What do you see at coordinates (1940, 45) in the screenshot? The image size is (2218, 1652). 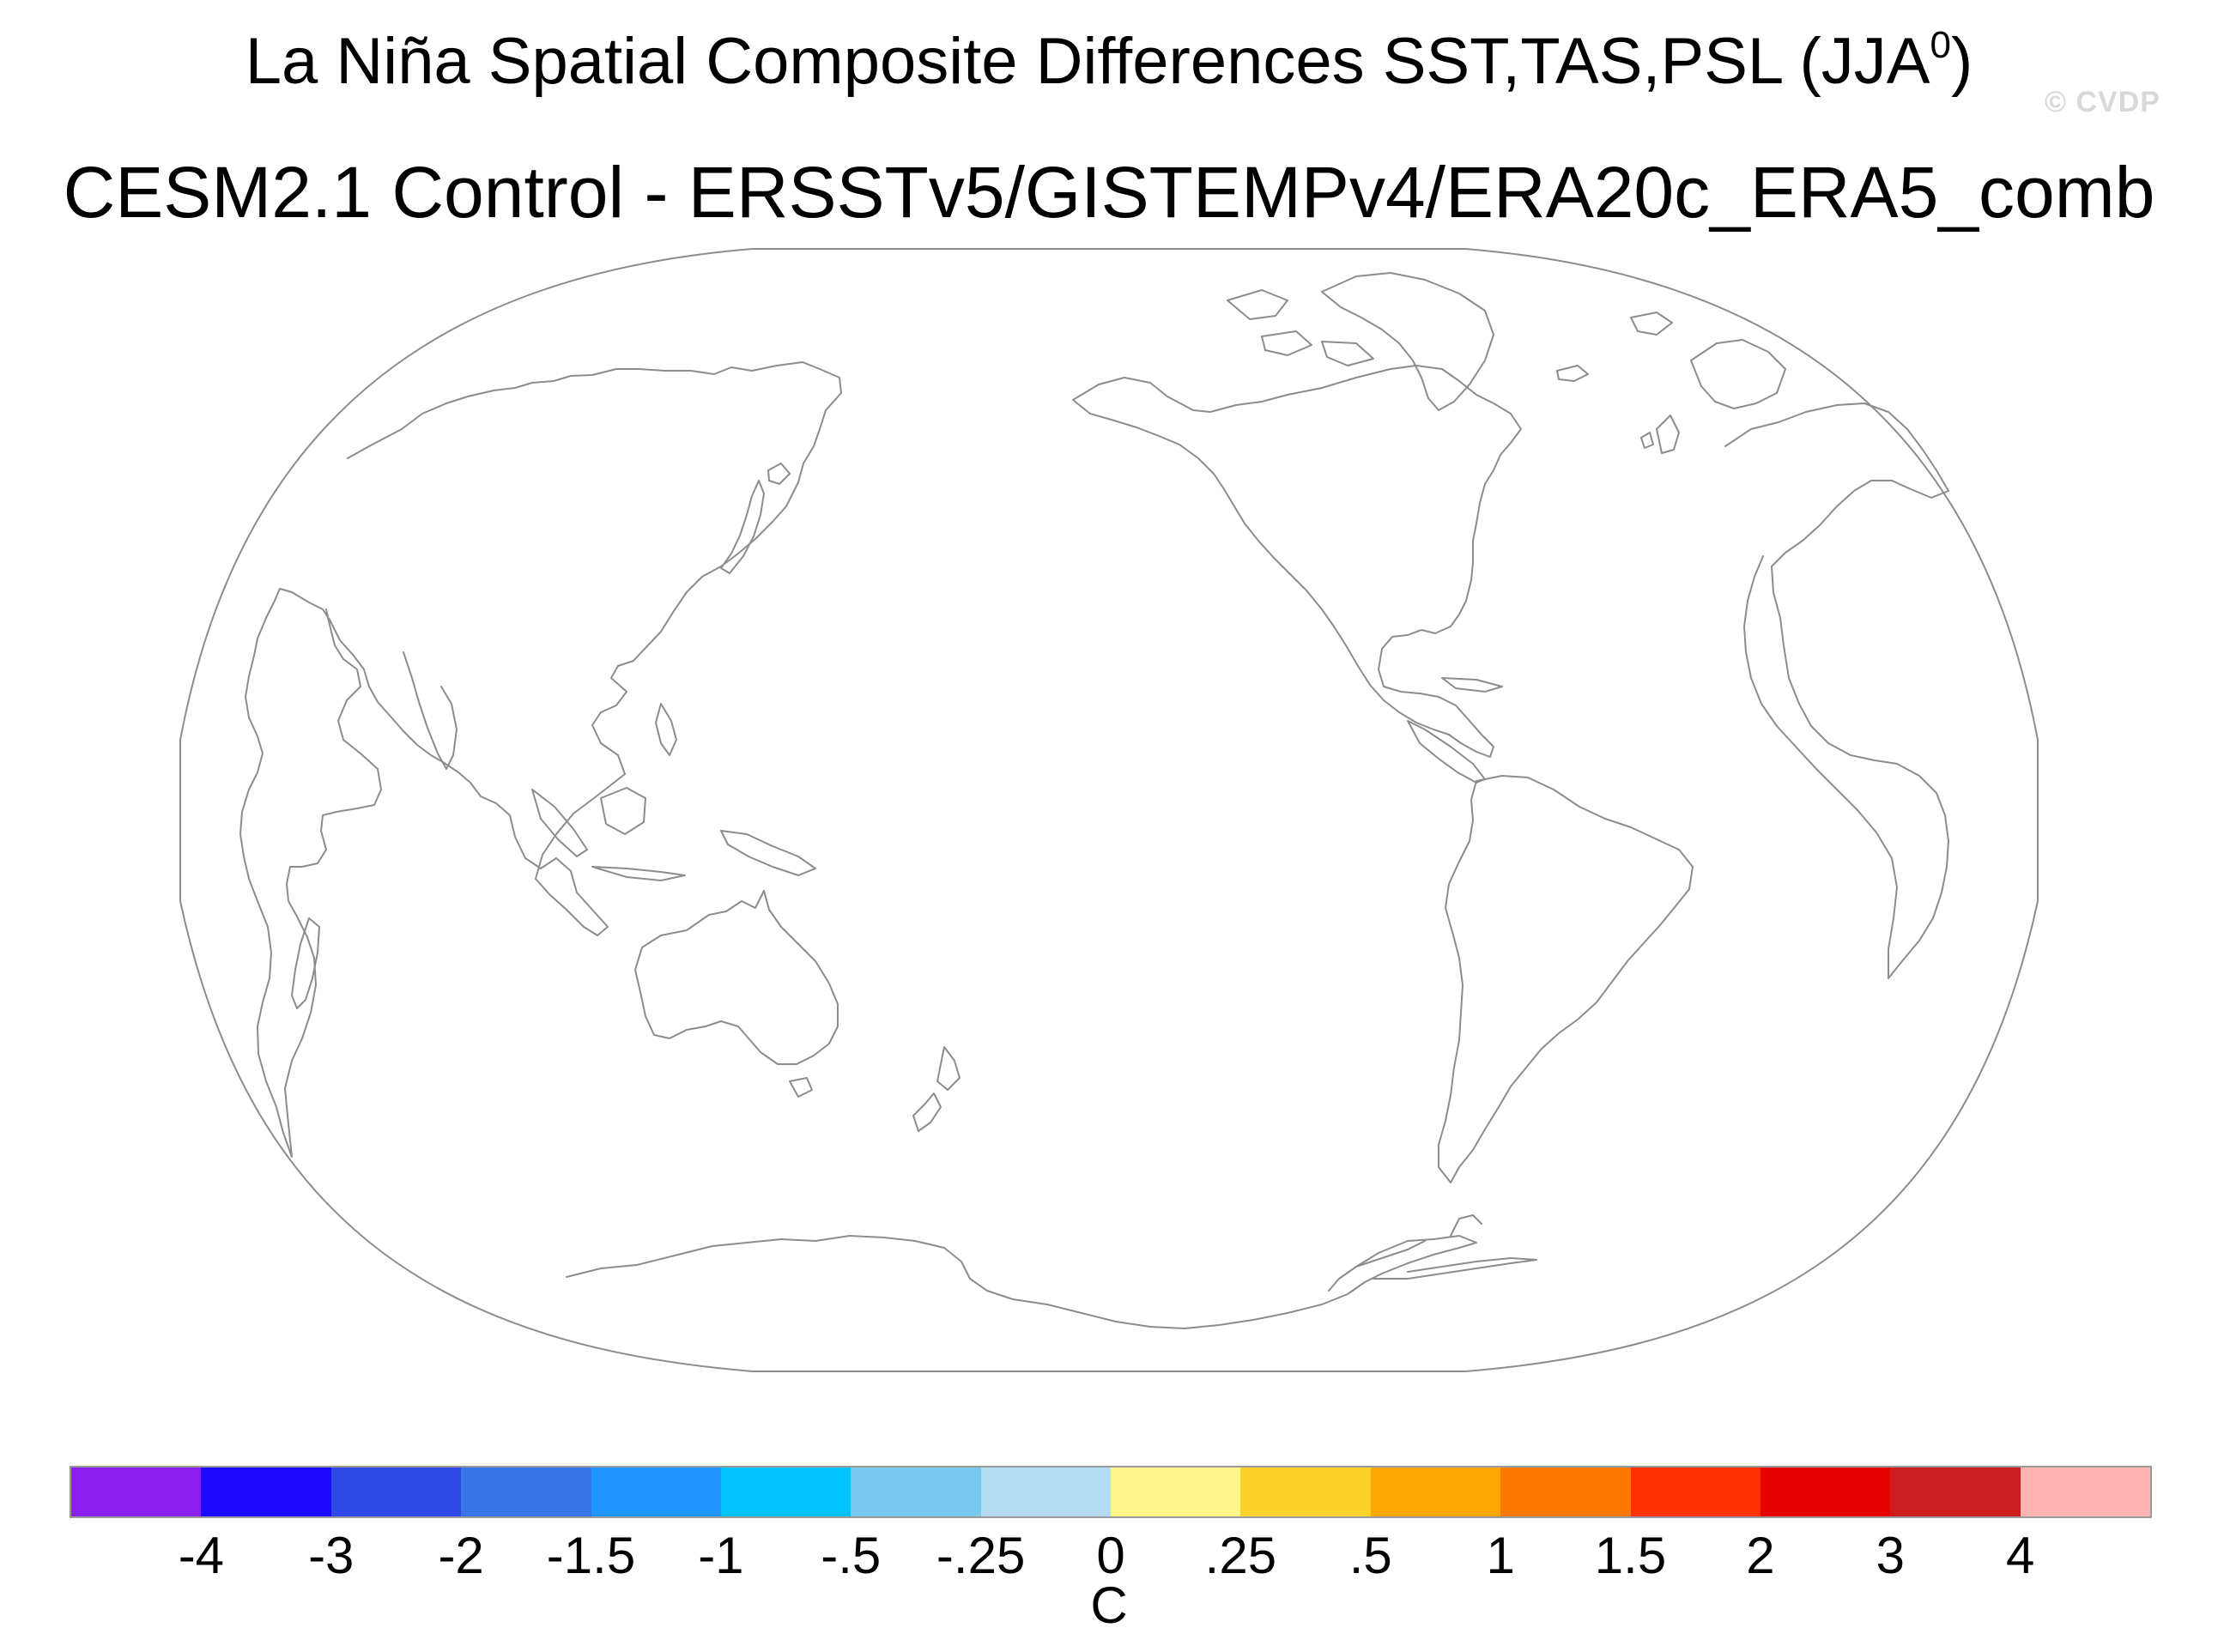 I see `chart-title-superscript: 0` at bounding box center [1940, 45].